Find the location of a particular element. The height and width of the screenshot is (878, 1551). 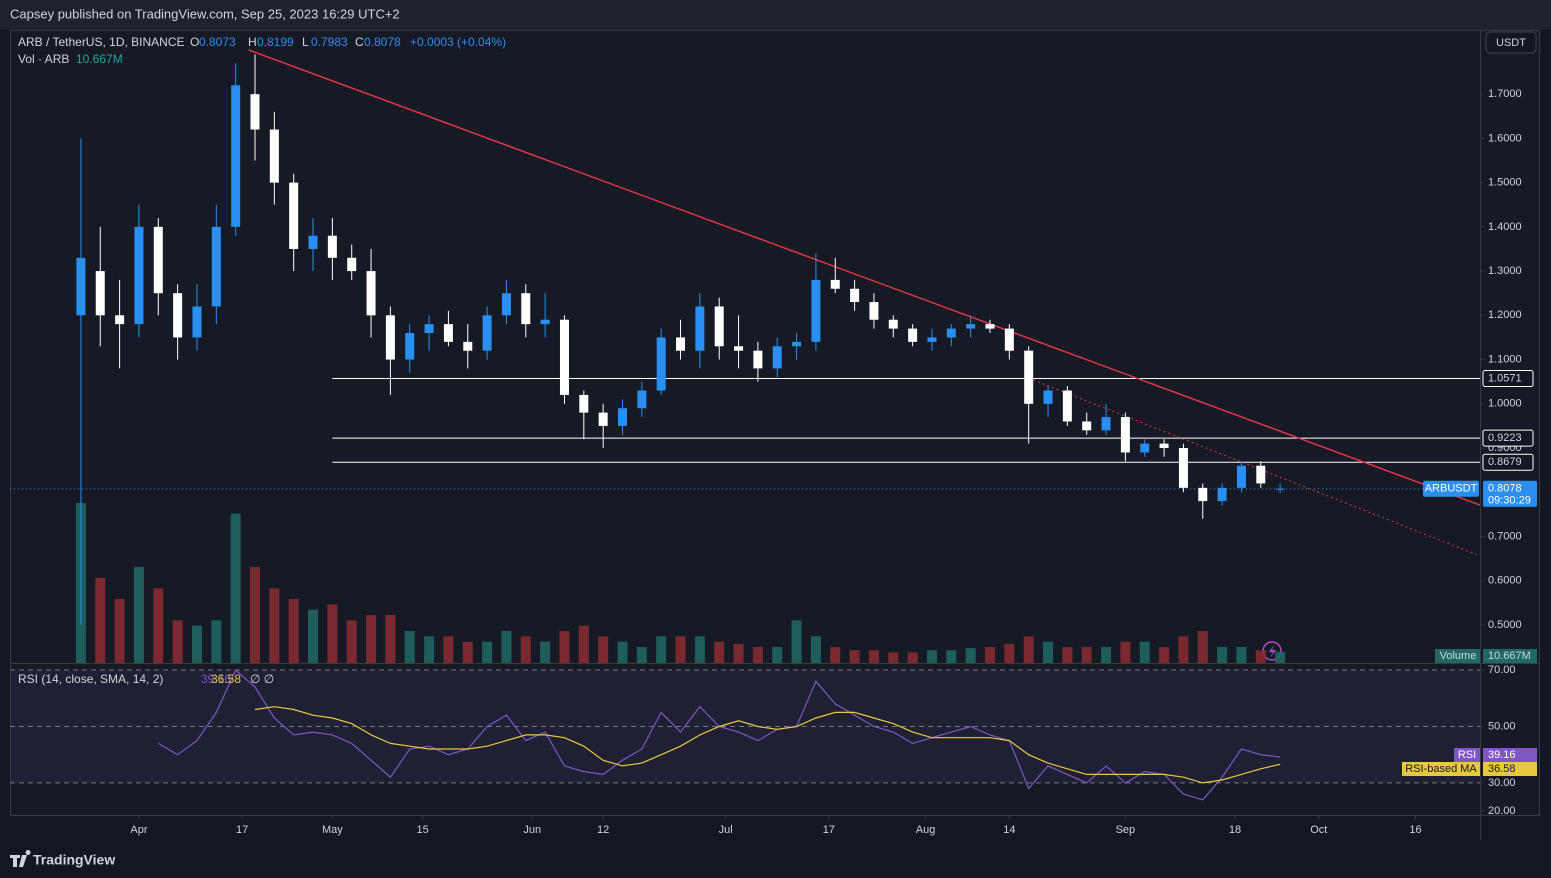

rsi-name: RSI is located at coordinates (1467, 755).